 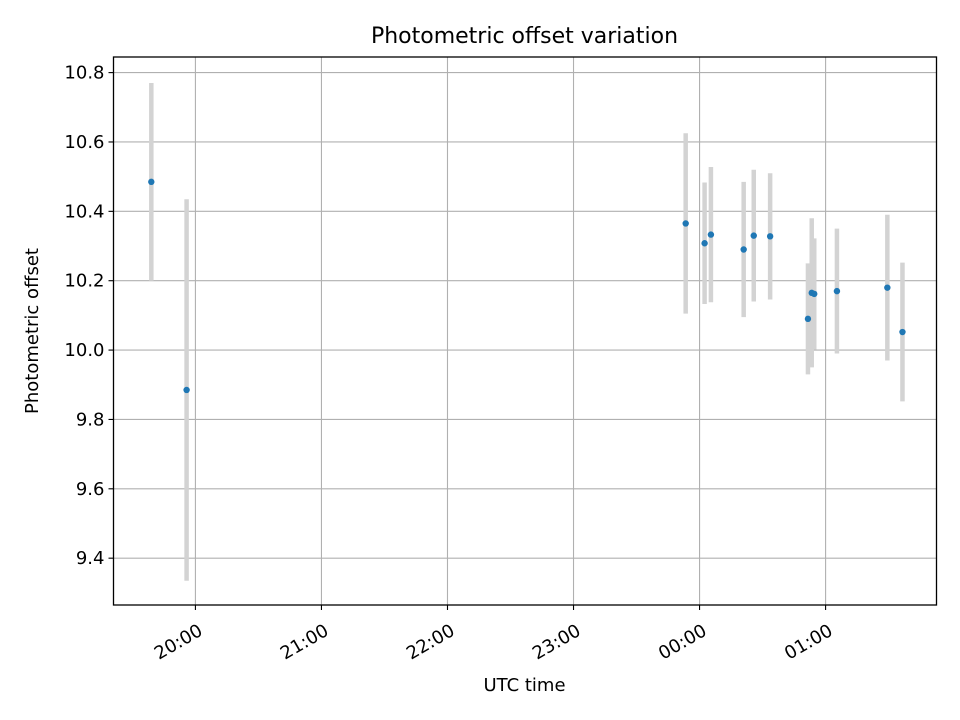 What do you see at coordinates (808, 642) in the screenshot?
I see `x-tick-label: 01:00` at bounding box center [808, 642].